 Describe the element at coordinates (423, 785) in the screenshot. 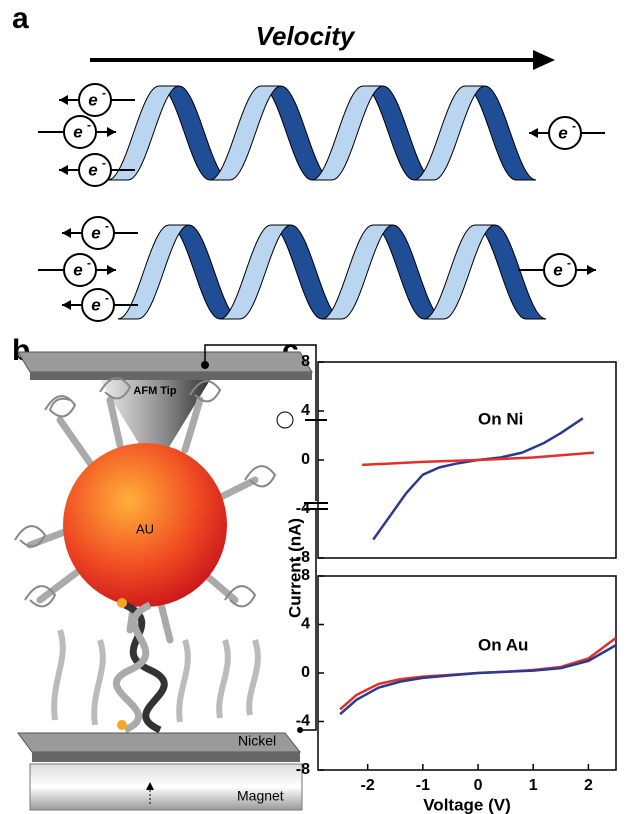

I see `x-tick-label: -1` at that location.